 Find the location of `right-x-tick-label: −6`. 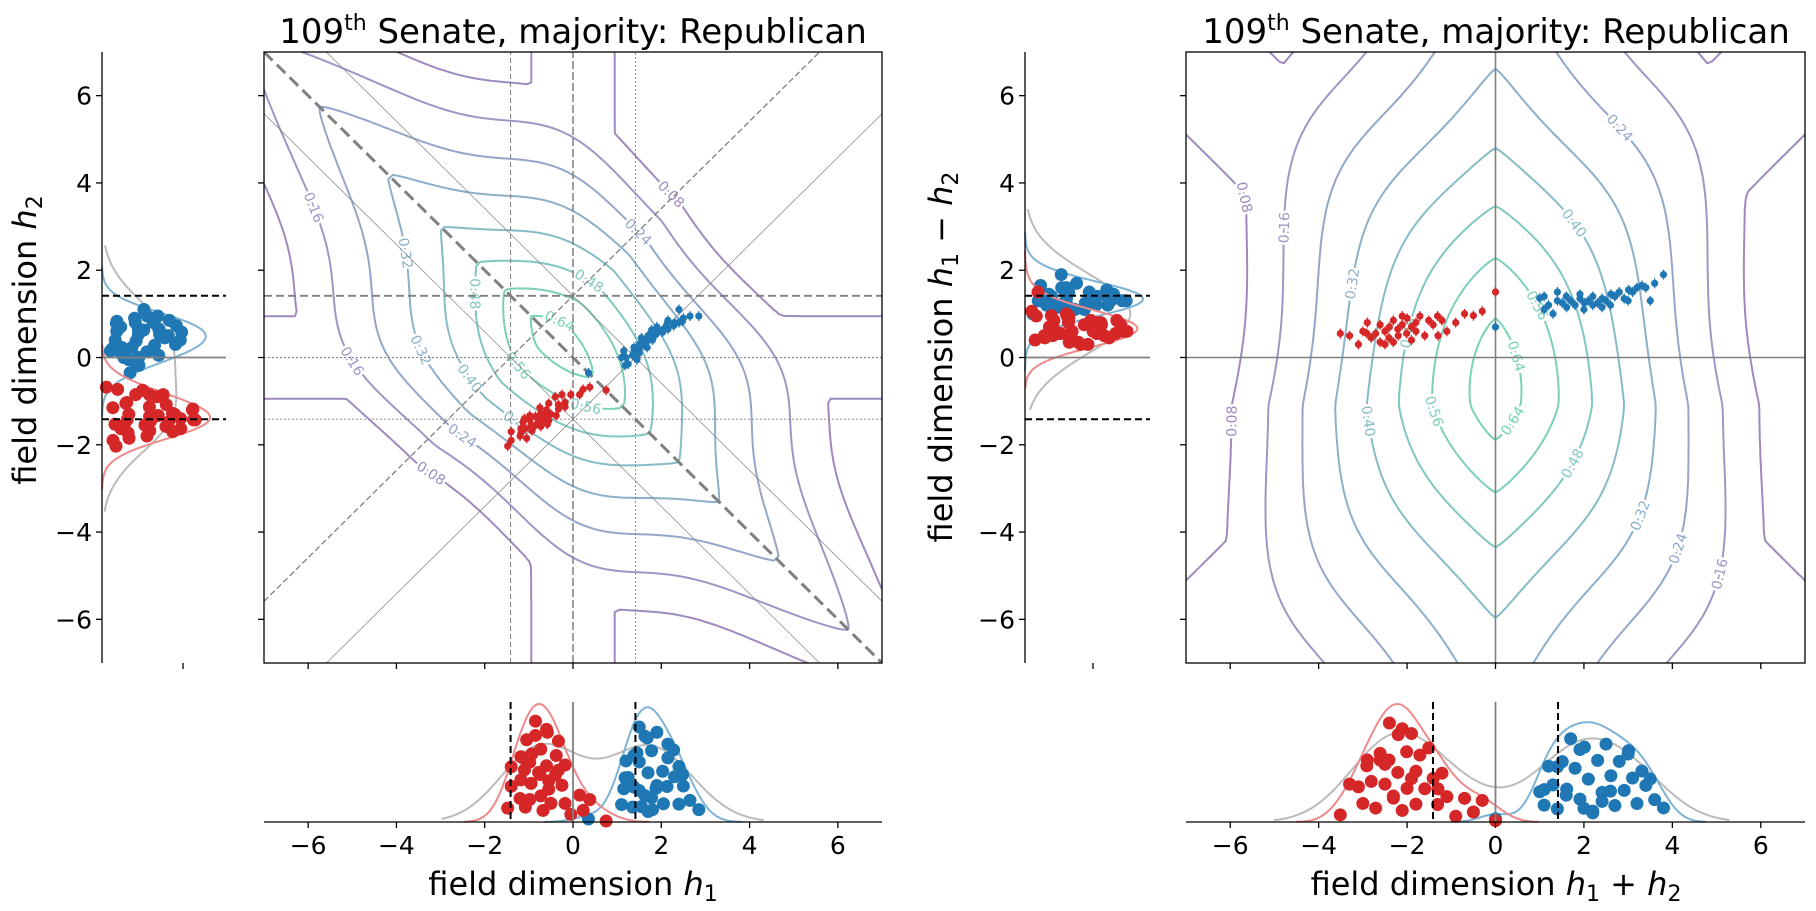

right-x-tick-label: −6 is located at coordinates (1230, 845).